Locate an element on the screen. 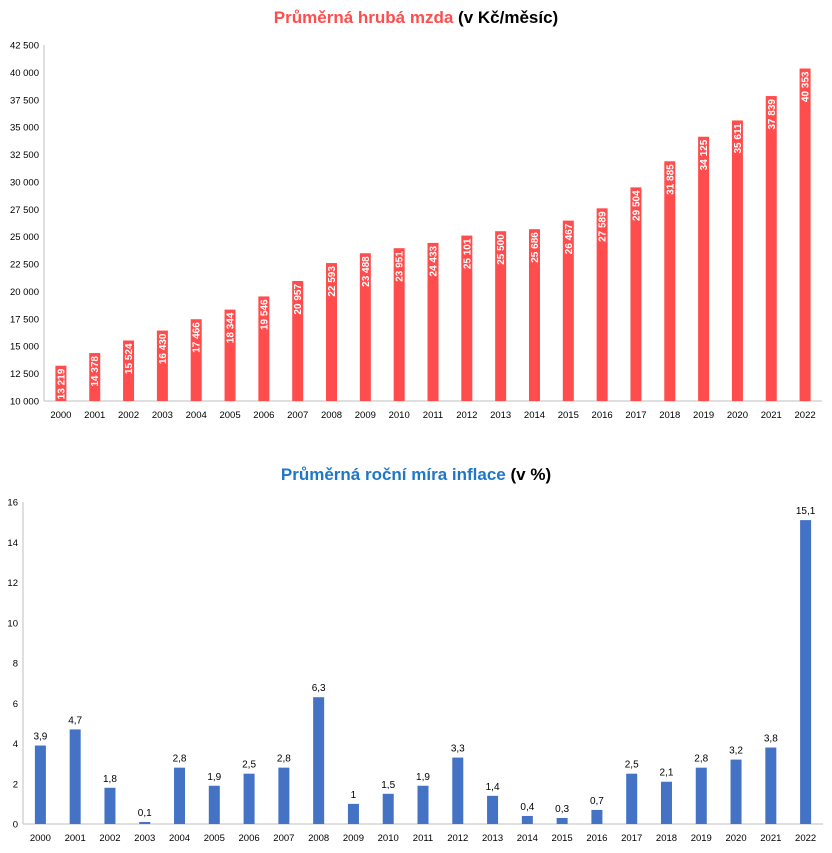 The width and height of the screenshot is (832, 853). wage-ytick-label: 20 000 is located at coordinates (24, 292).